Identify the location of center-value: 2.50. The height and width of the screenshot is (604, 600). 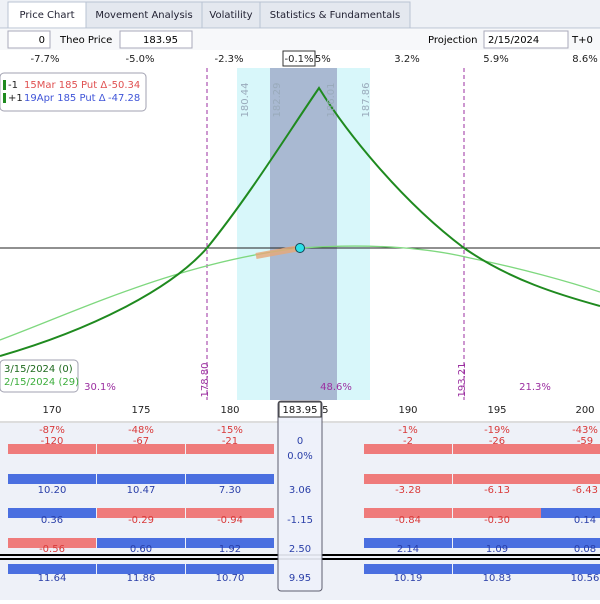
(300, 549).